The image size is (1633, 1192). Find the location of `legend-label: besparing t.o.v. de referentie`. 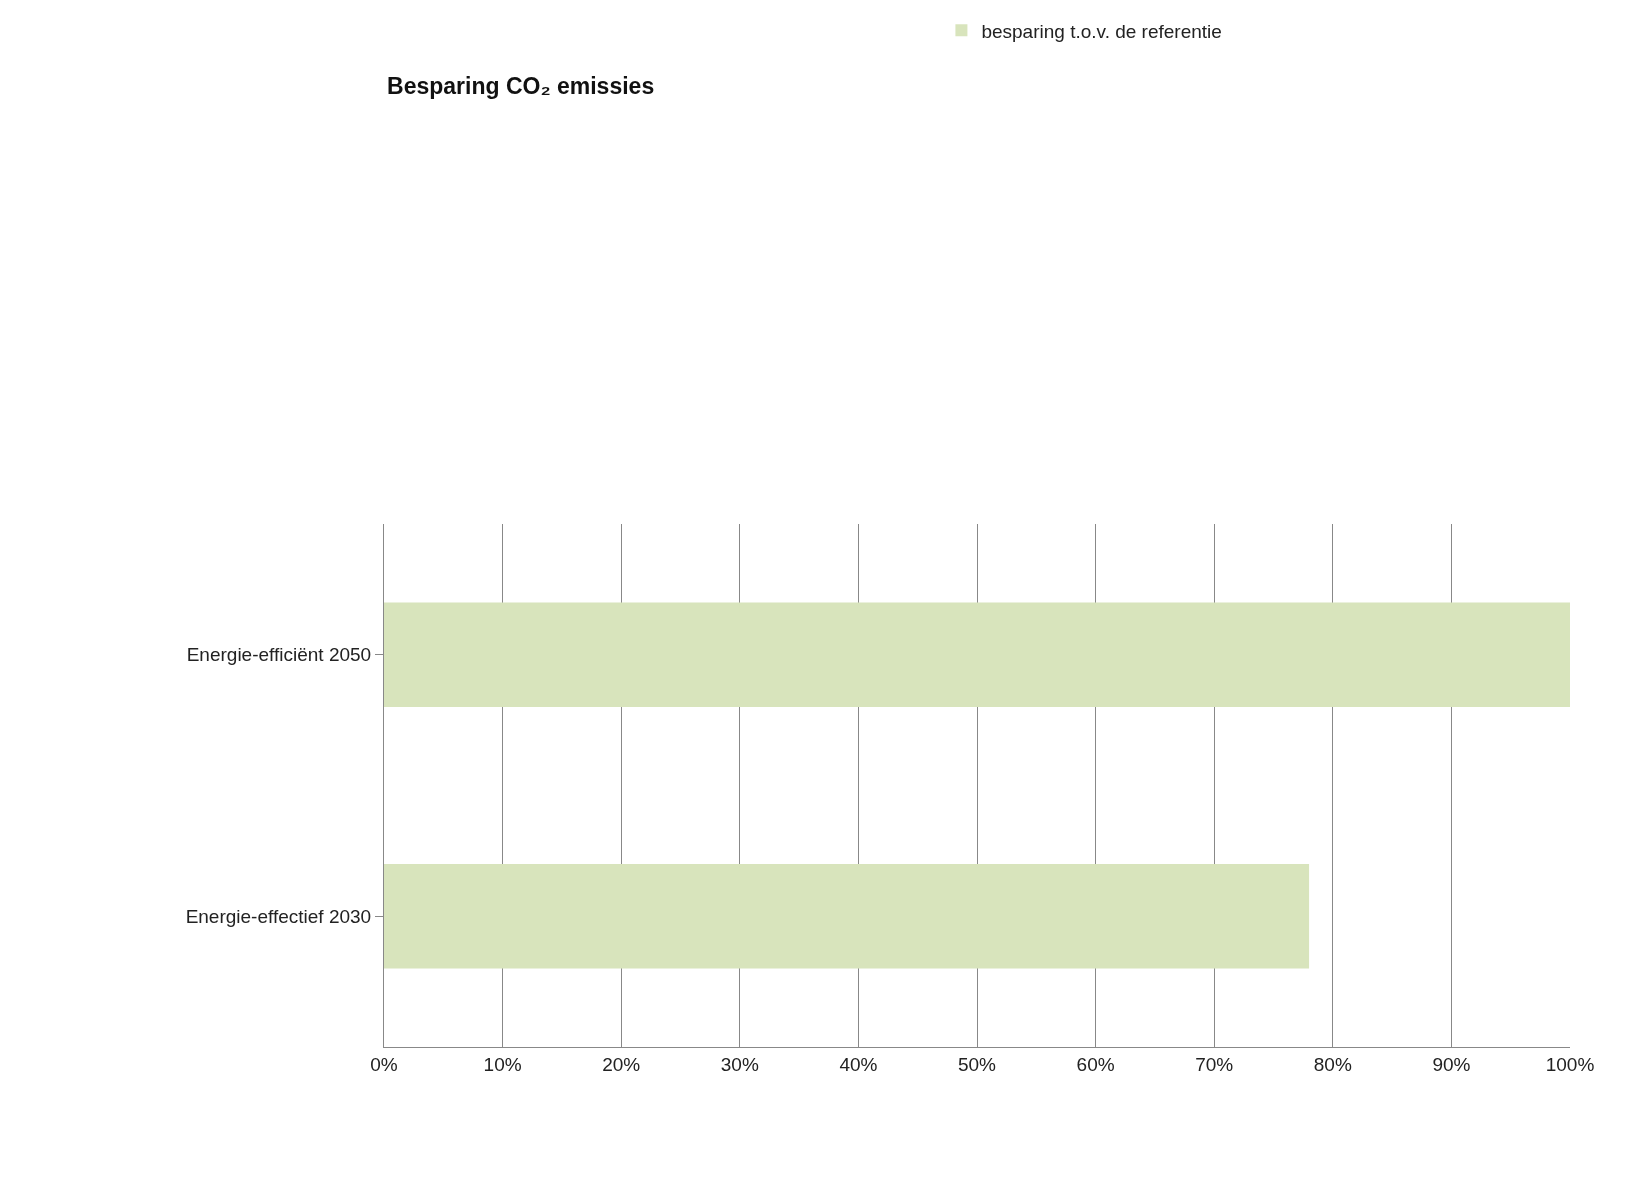

legend-label: besparing t.o.v. de referentie is located at coordinates (1101, 31).